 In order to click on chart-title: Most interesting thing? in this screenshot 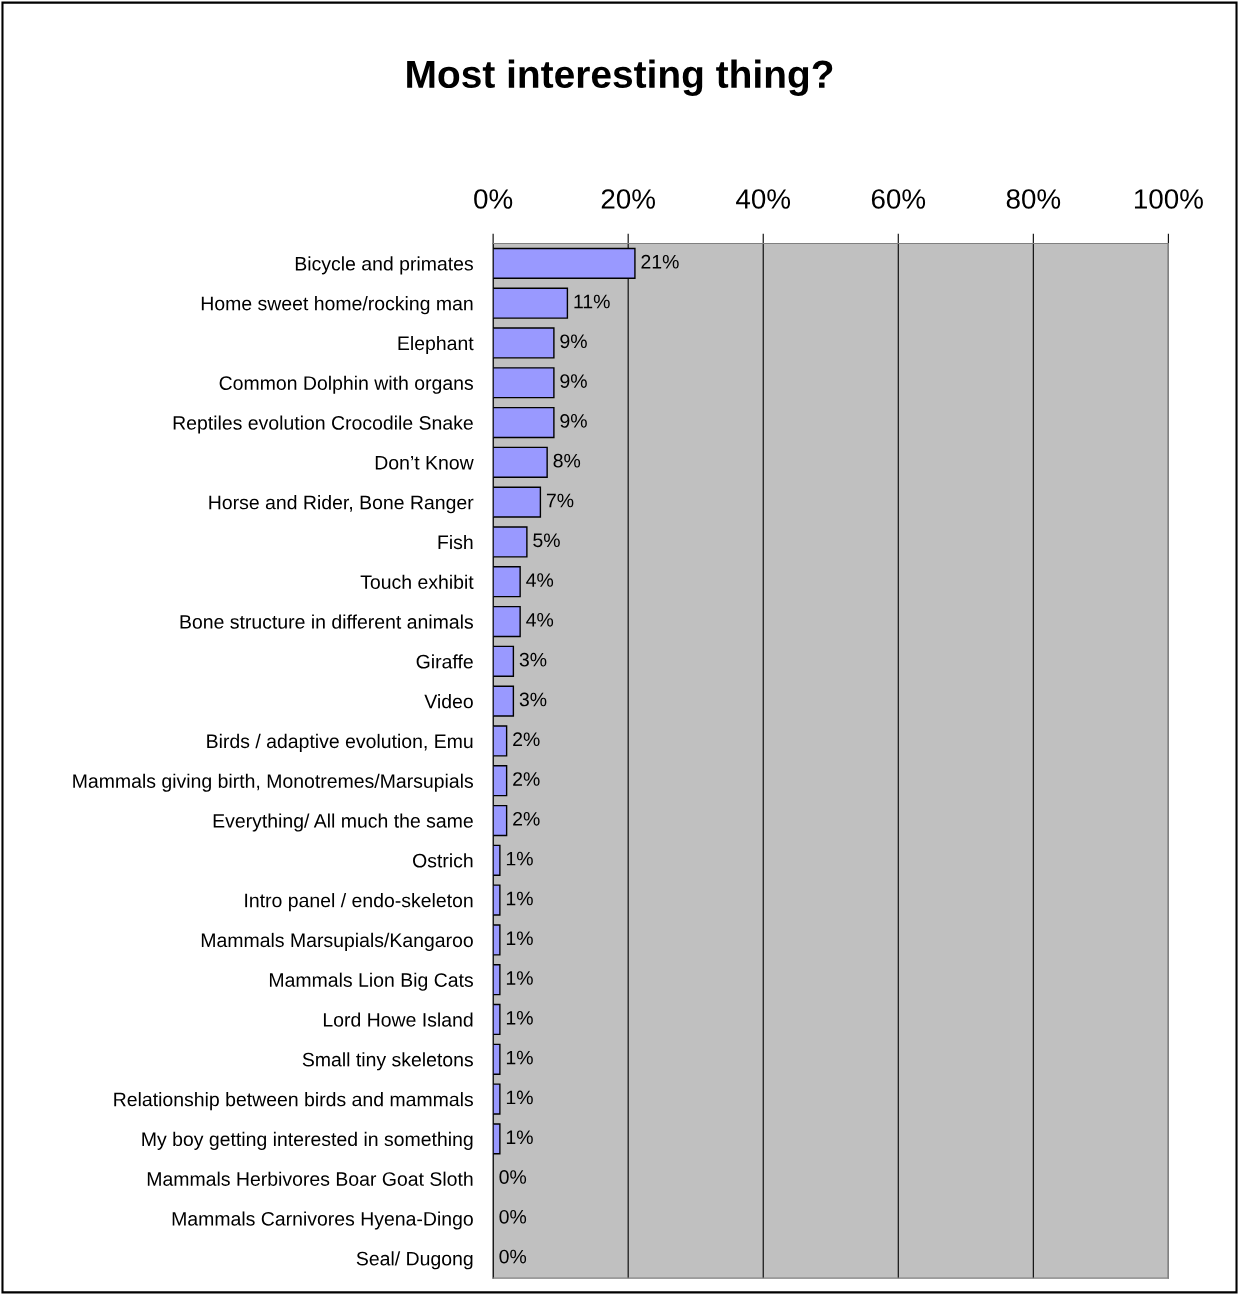, I will do `click(620, 77)`.